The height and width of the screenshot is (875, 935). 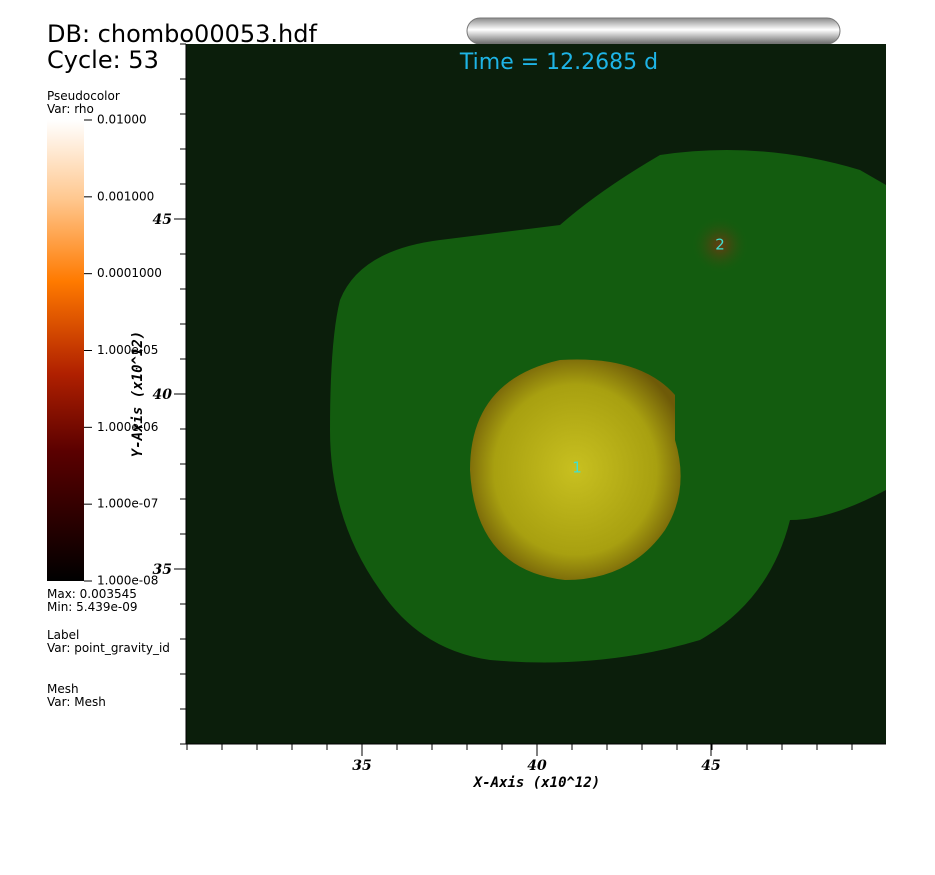 What do you see at coordinates (127, 581) in the screenshot?
I see `colorbar-label: 1.000e-08` at bounding box center [127, 581].